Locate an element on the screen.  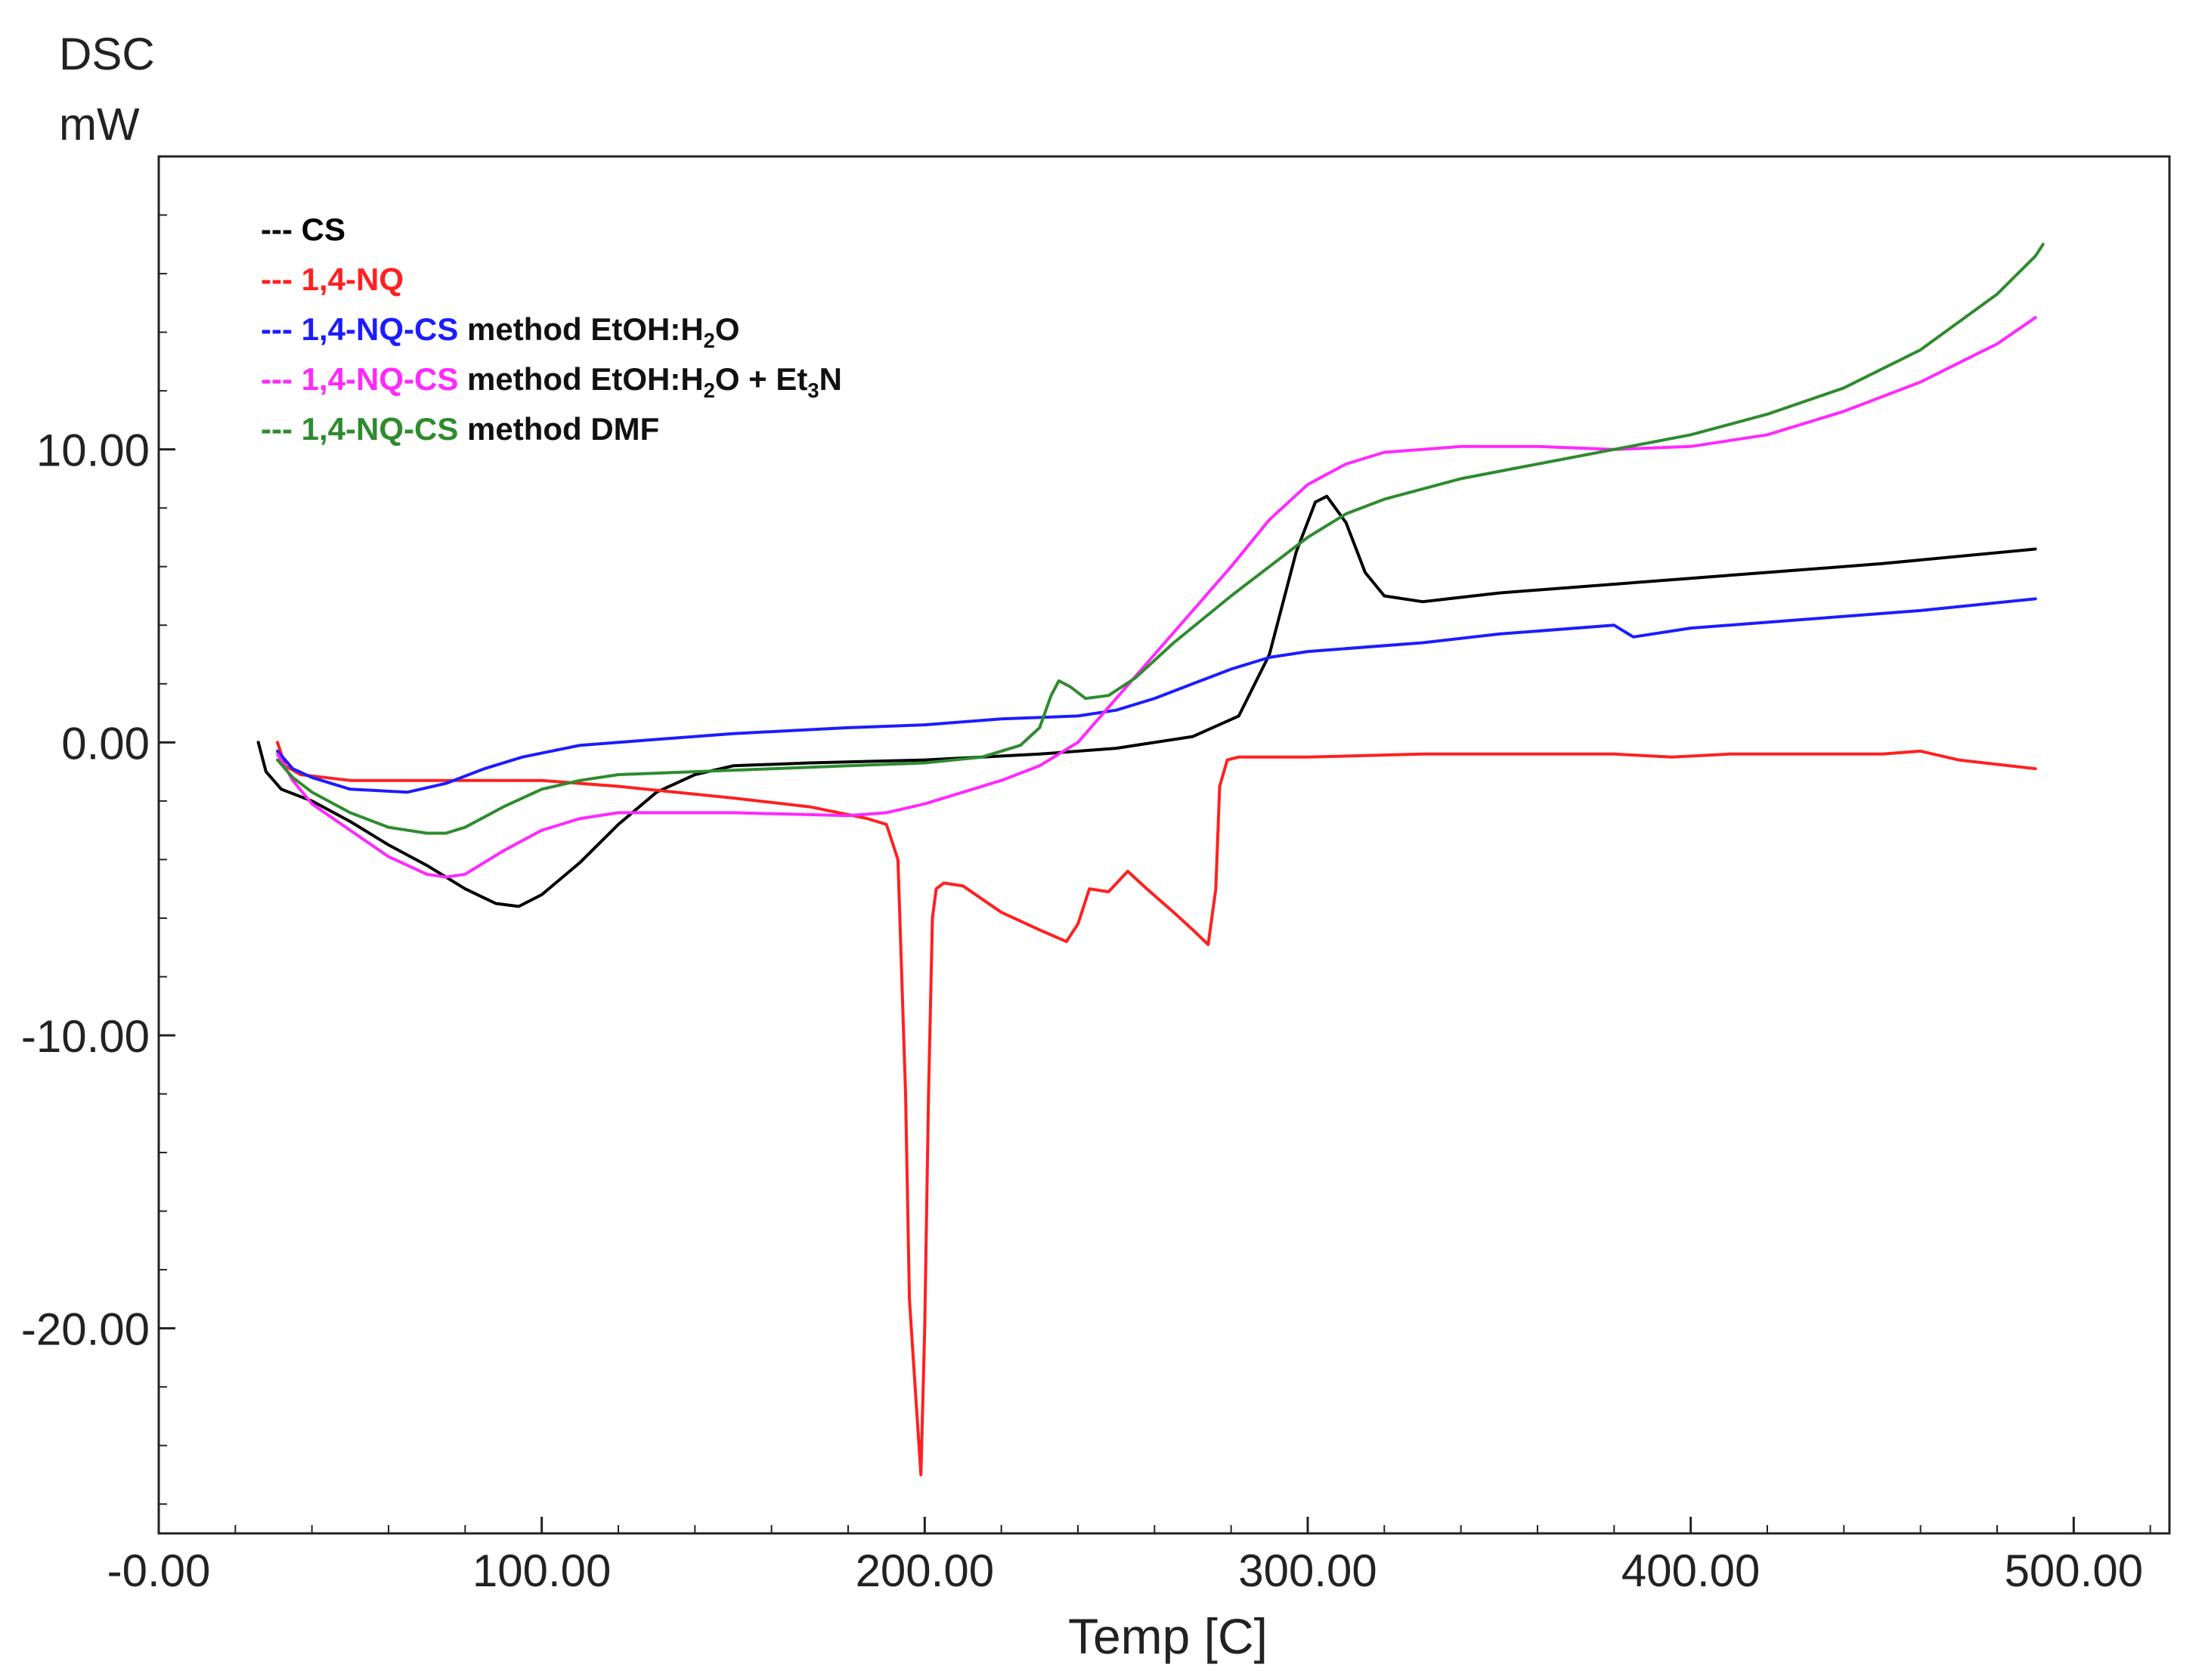
legend-entry-0: --- CS is located at coordinates (303, 229).